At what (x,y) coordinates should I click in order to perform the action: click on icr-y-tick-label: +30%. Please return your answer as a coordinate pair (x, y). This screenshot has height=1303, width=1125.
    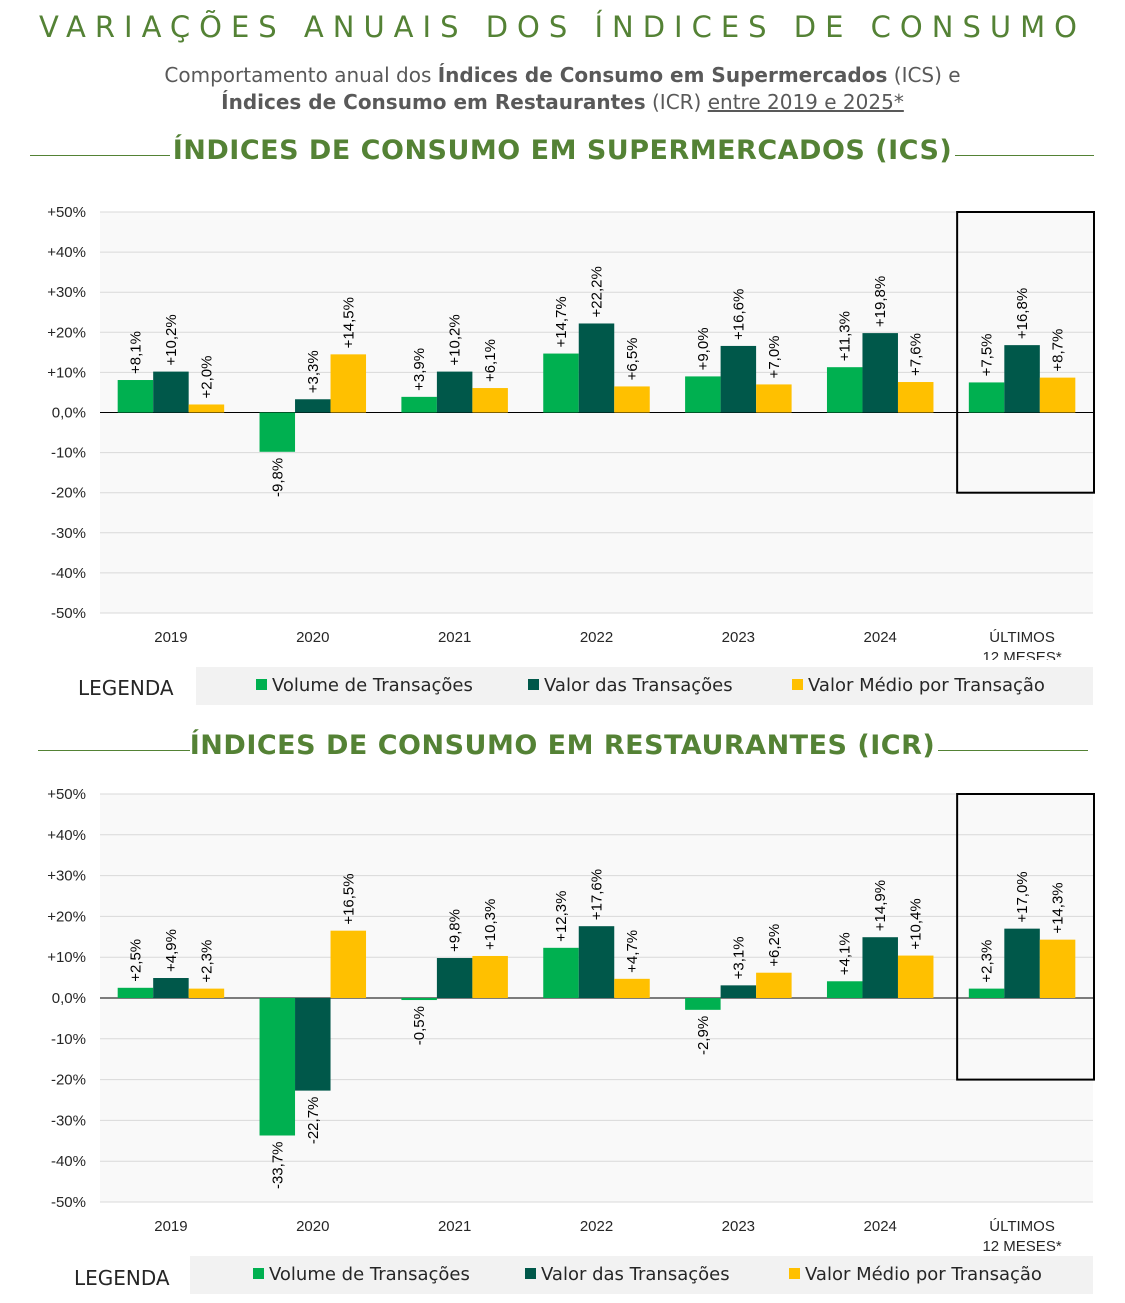
    Looking at the image, I should click on (66, 876).